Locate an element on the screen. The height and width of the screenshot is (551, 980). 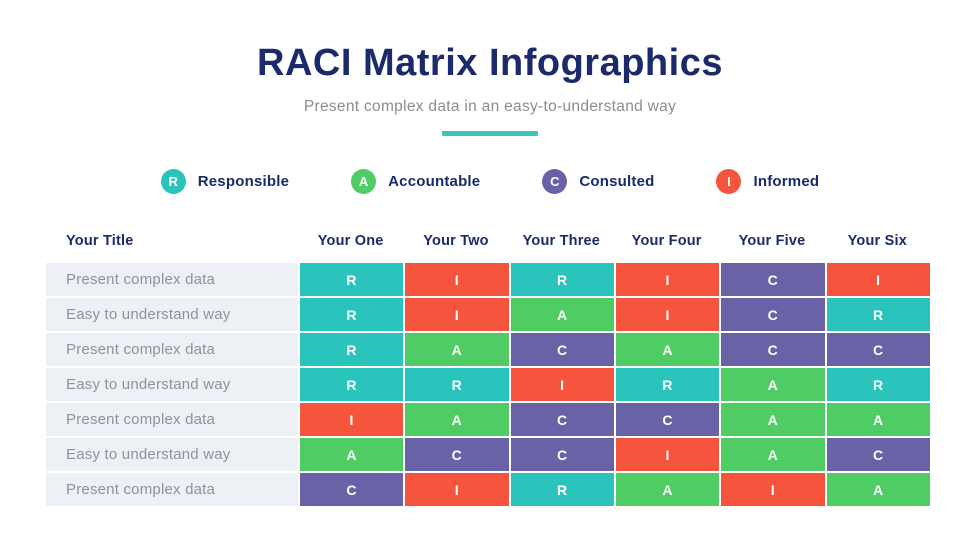
table-row: Present complex data R A C A C C is located at coordinates (488, 349).